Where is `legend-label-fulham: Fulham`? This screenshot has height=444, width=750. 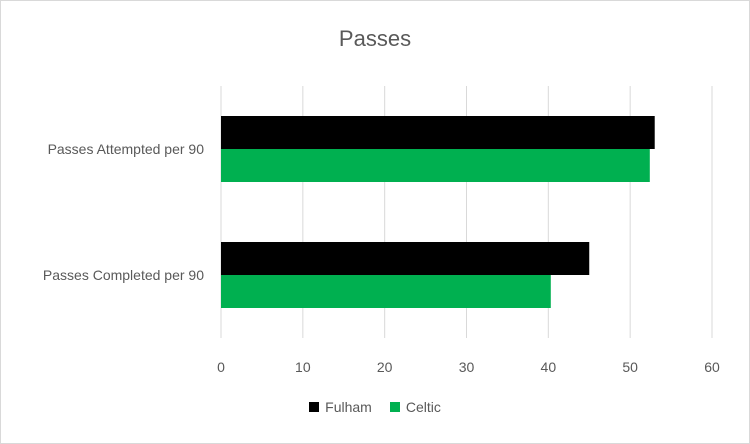 legend-label-fulham: Fulham is located at coordinates (348, 407).